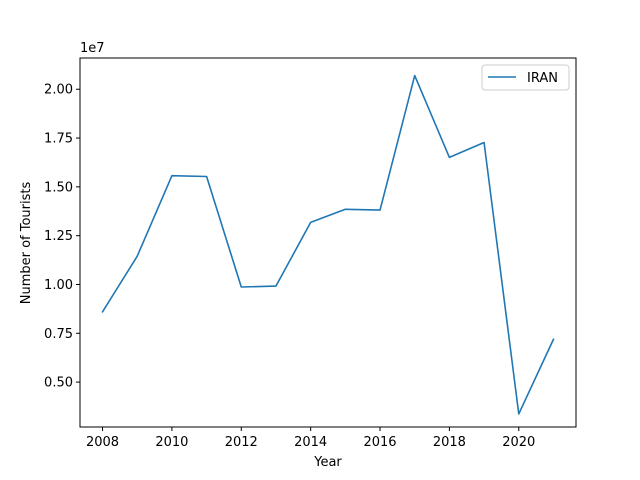 The image size is (640, 480). What do you see at coordinates (26, 243) in the screenshot?
I see `y-axis-label: Number of Tourists` at bounding box center [26, 243].